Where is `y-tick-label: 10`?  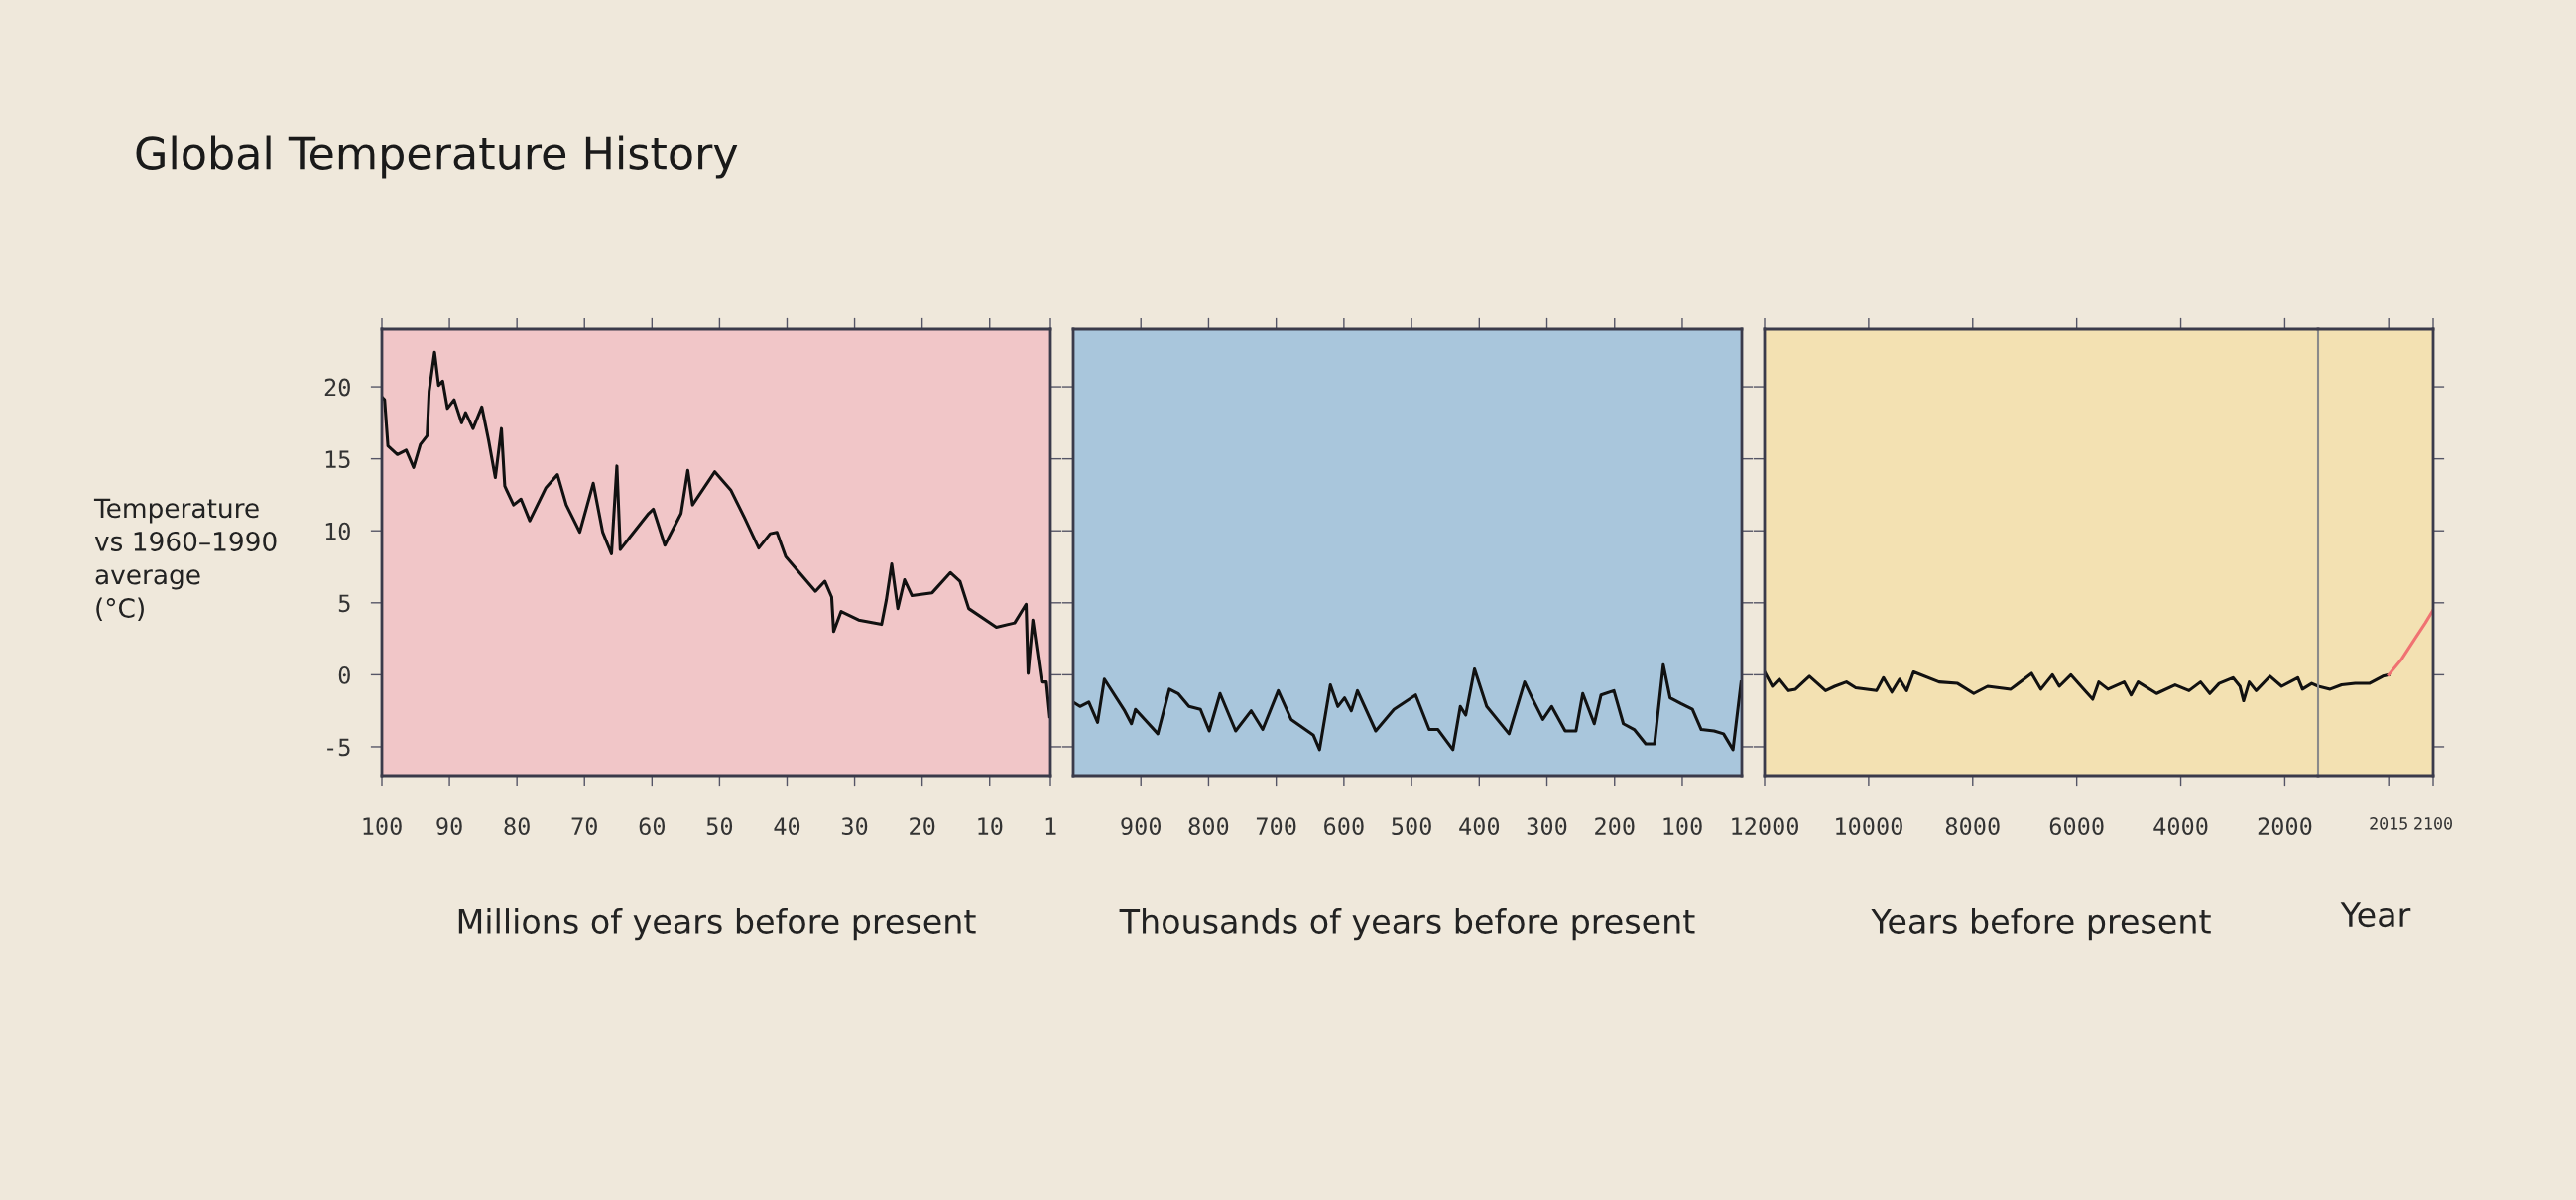 y-tick-label: 10 is located at coordinates (337, 531).